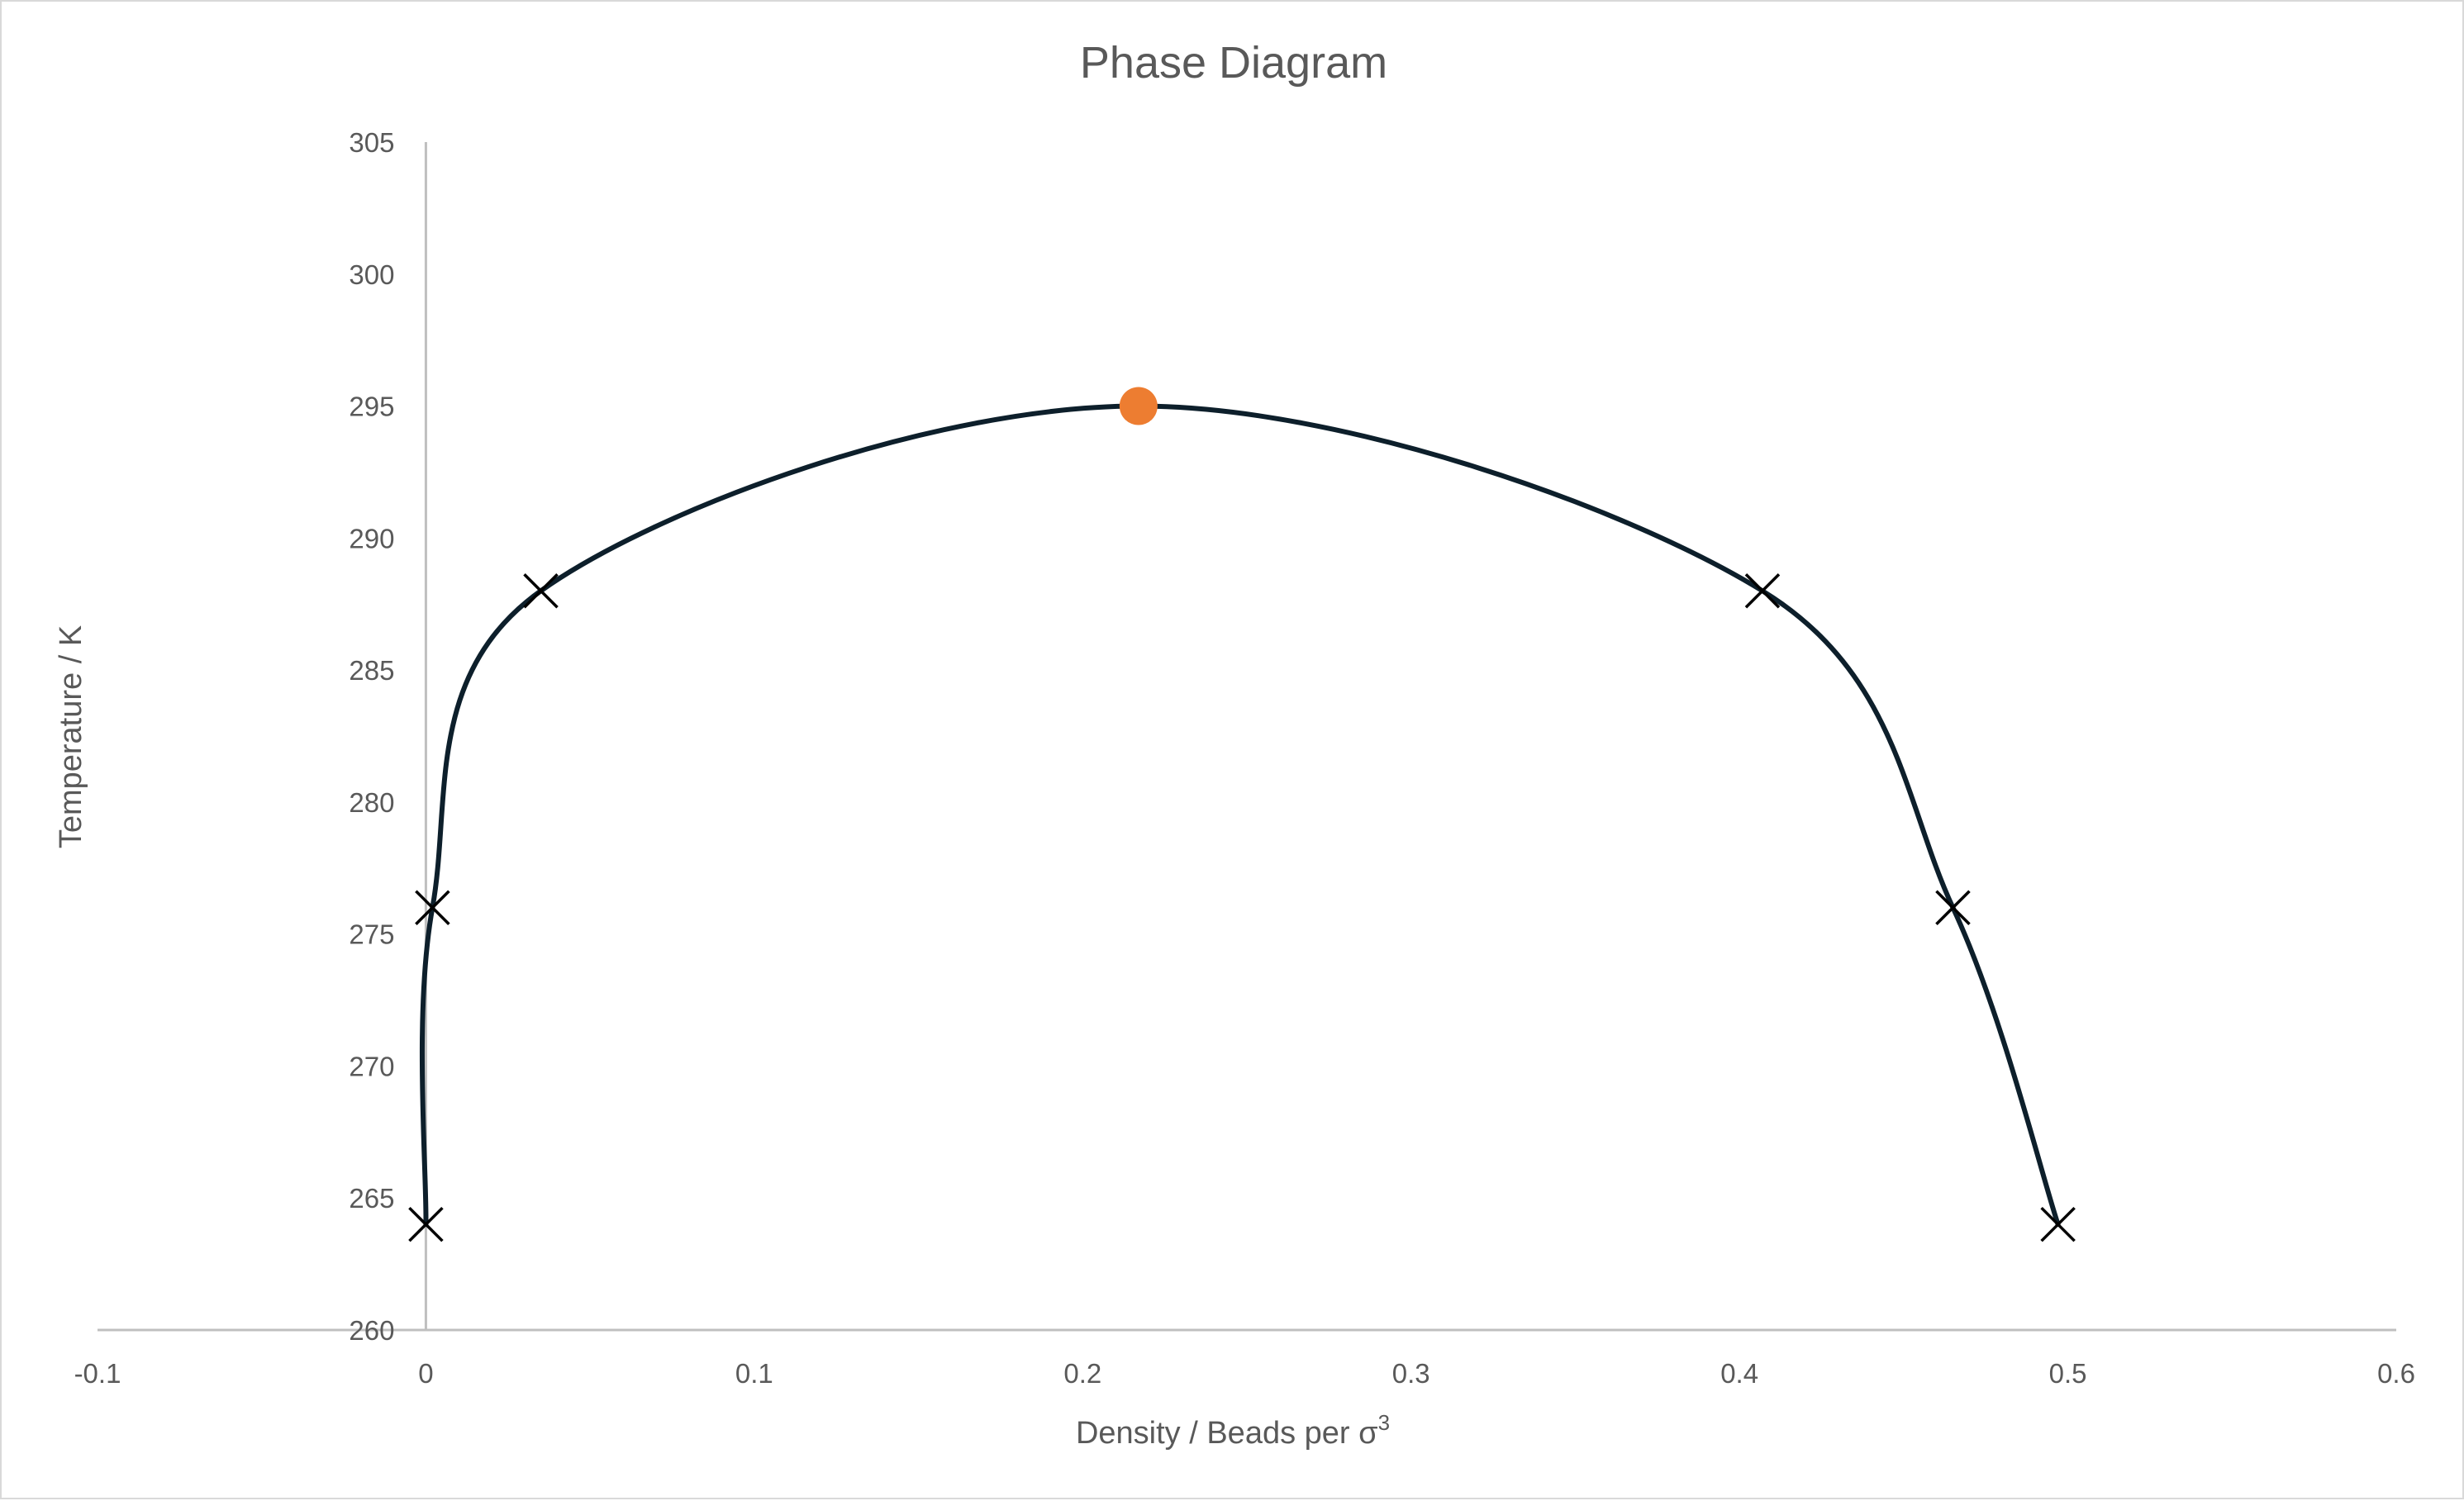 Image resolution: width=2464 pixels, height=1501 pixels. I want to click on x-axis-title: Density / Beads per σ3, so click(1233, 1430).